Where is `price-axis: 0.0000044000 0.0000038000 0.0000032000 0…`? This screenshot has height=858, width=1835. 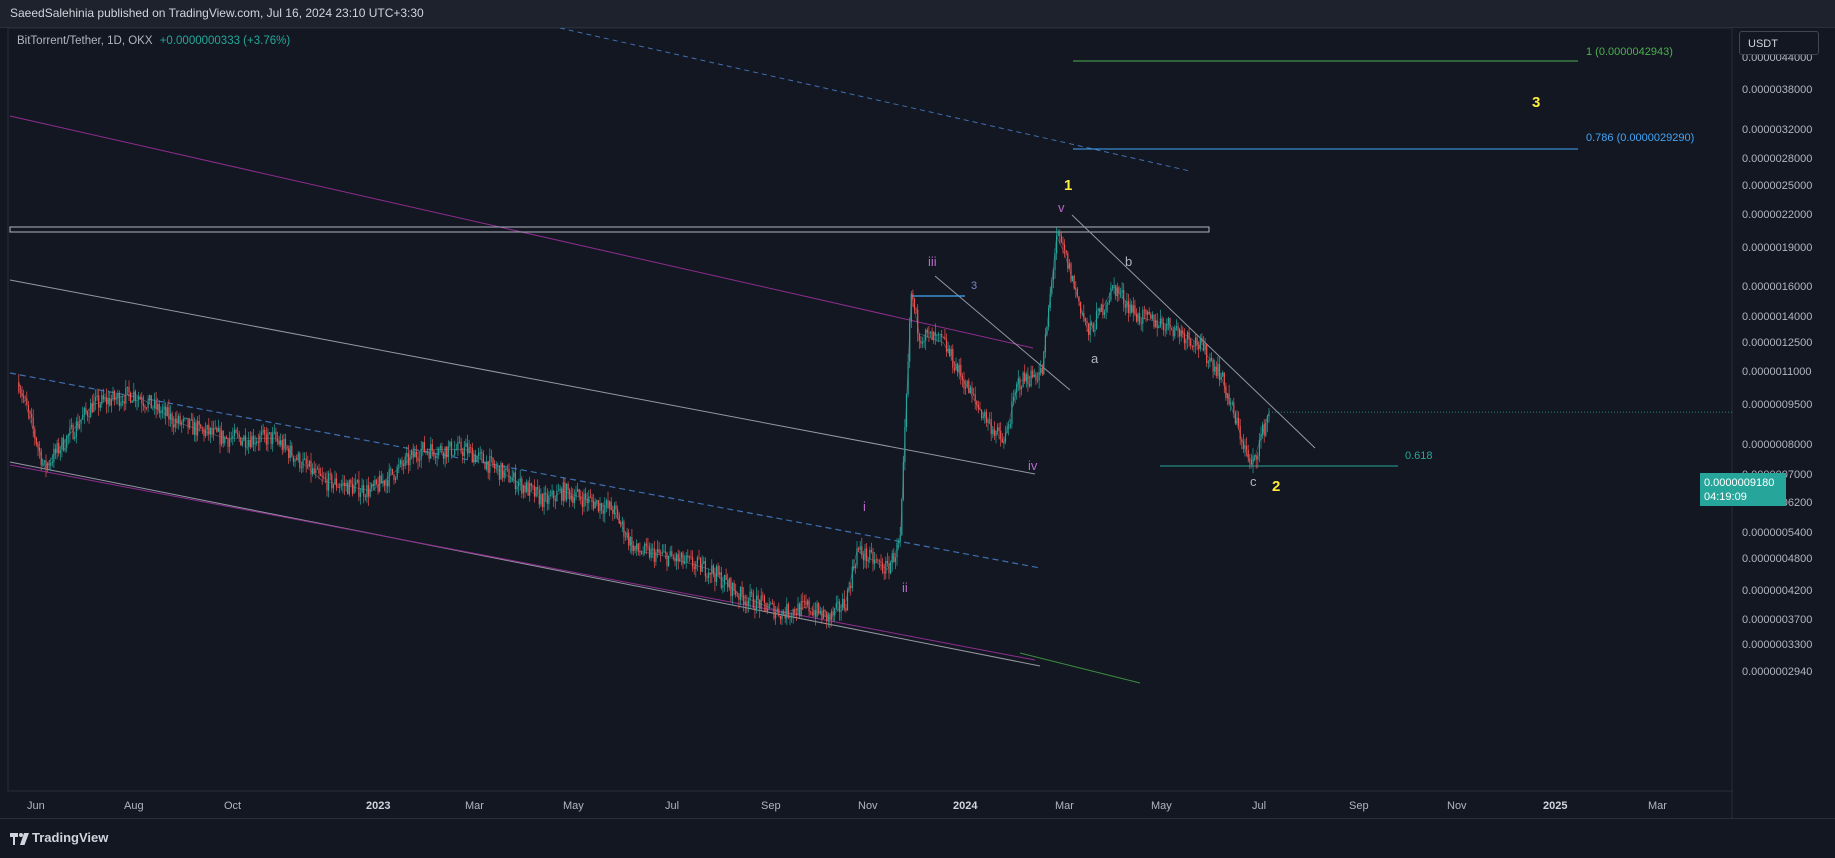
price-axis: 0.0000044000 0.0000038000 0.0000032000 0… is located at coordinates (1777, 365).